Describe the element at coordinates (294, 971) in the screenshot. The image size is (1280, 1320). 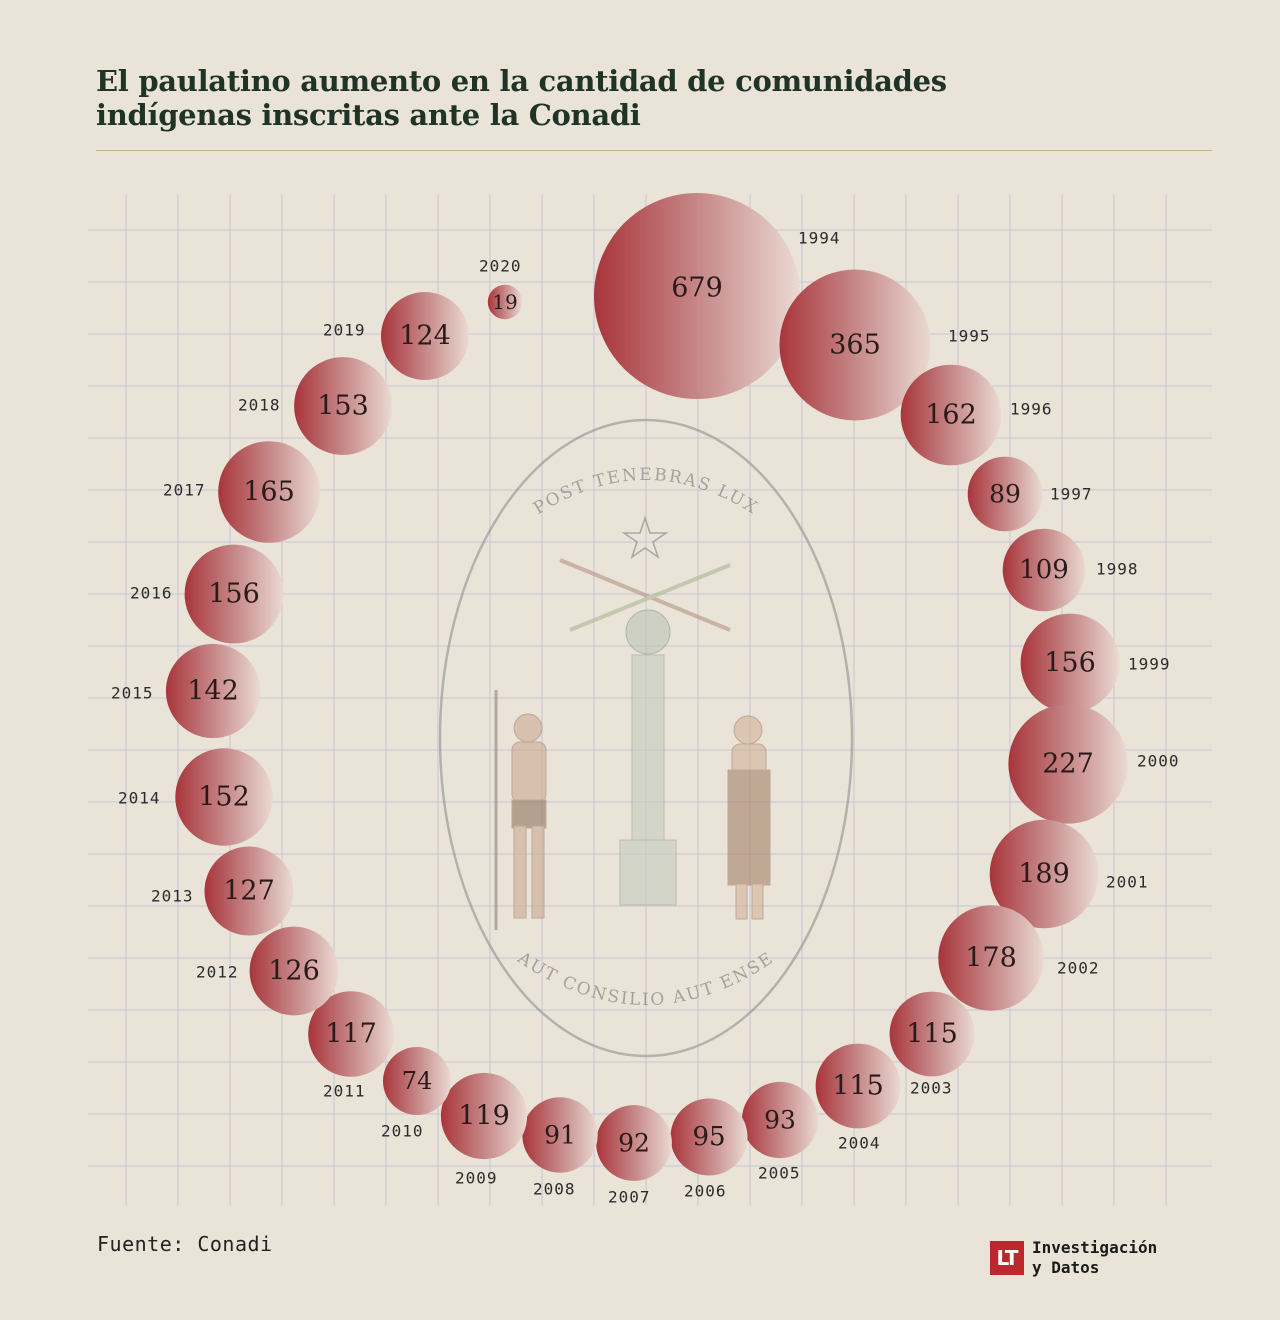
I see `bubble-value-label: 126` at that location.